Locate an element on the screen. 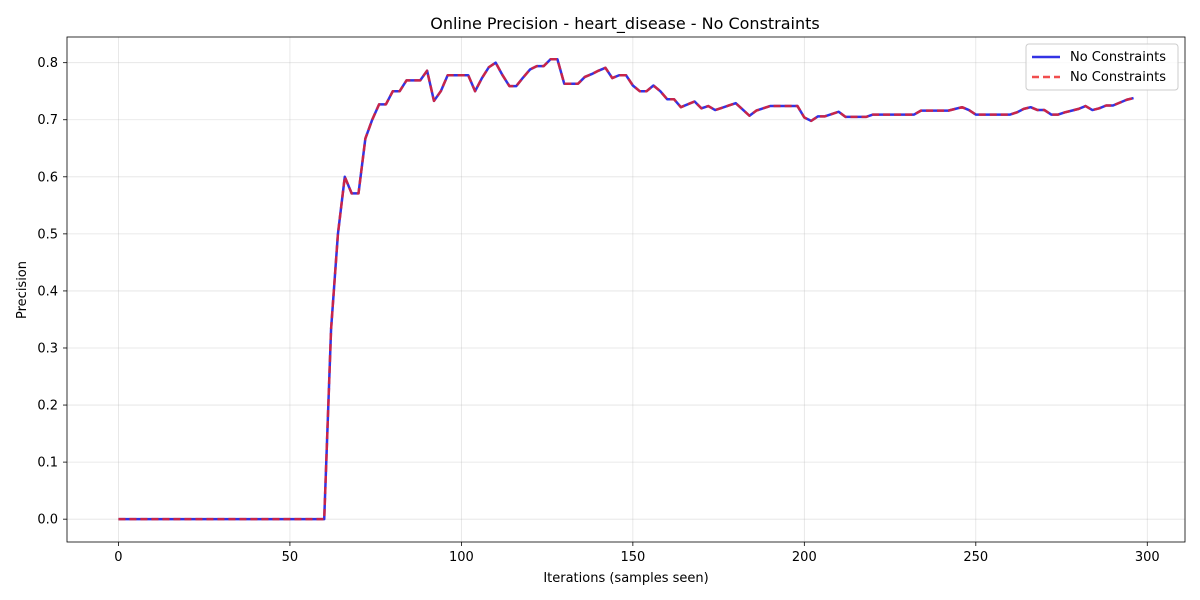 Image resolution: width=1200 pixels, height=600 pixels. y-tick-label: 0.4 is located at coordinates (47, 291).